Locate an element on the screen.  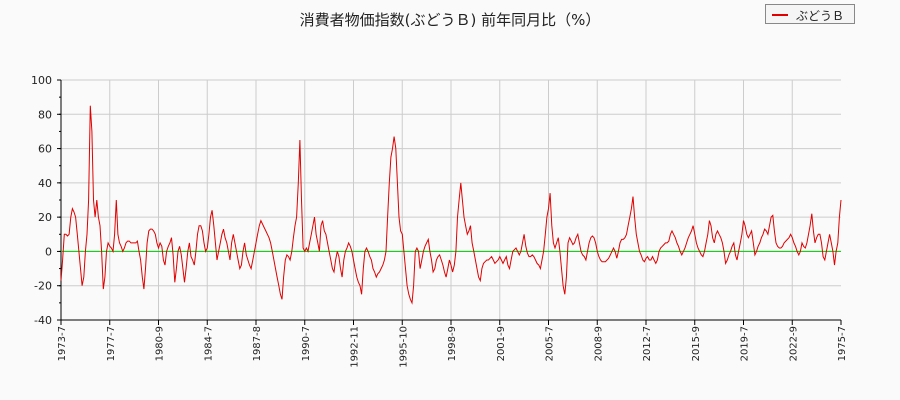
x-tick-label: 1992-11 is located at coordinates (355, 347).